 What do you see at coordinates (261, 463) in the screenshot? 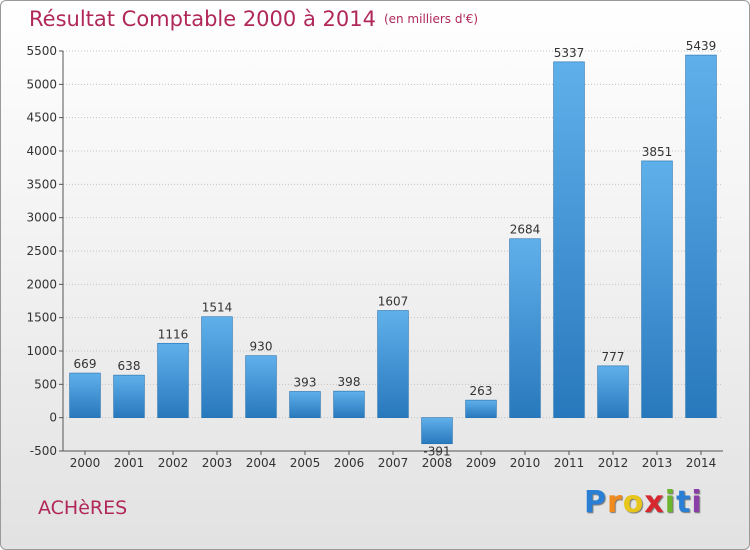
I see `x-tick-label: 2004` at bounding box center [261, 463].